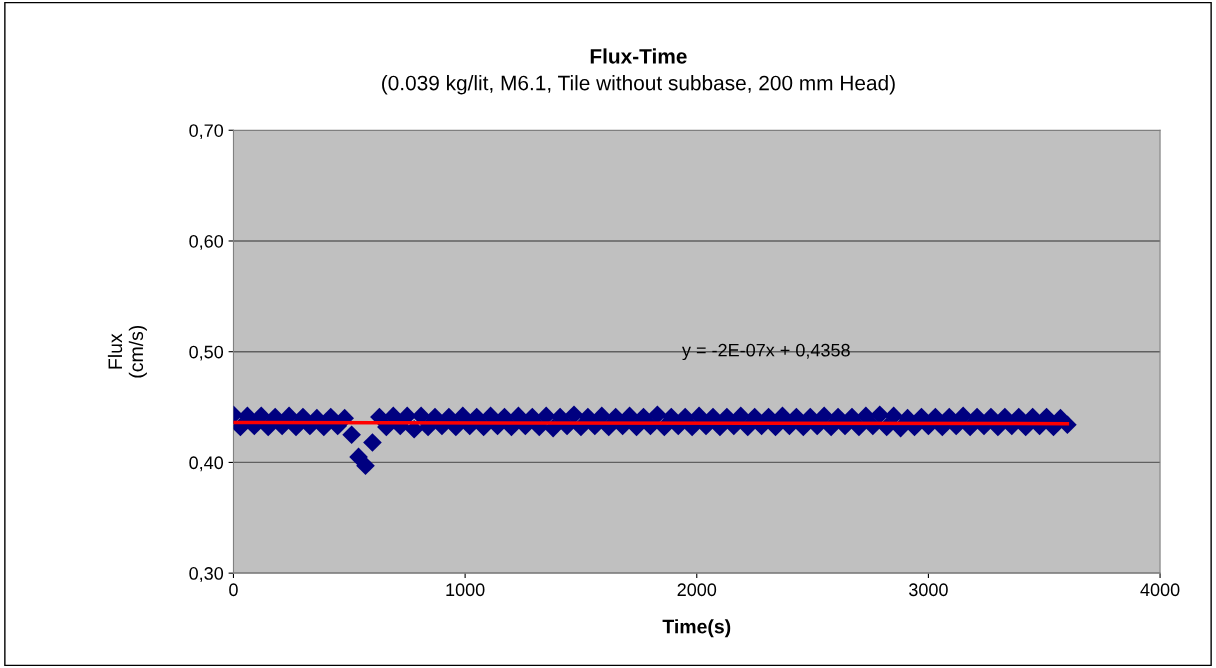  I want to click on x-tick-label: 0, so click(233, 590).